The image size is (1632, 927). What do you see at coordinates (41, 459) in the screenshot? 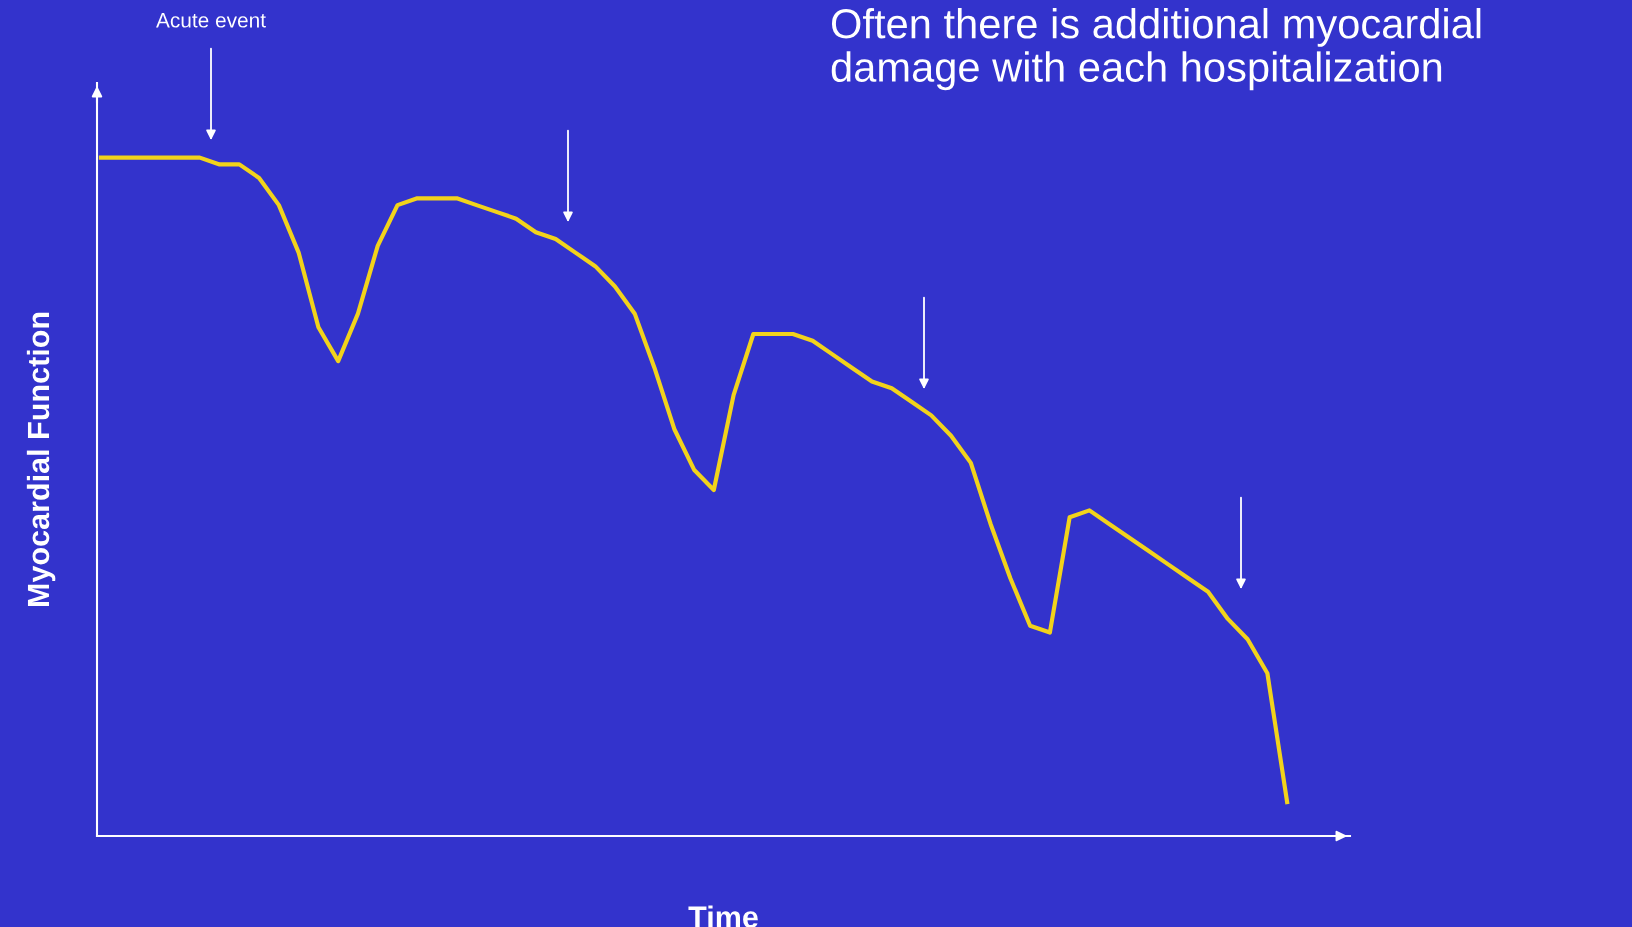
I see `y-axis-title: Myocardial Function` at bounding box center [41, 459].